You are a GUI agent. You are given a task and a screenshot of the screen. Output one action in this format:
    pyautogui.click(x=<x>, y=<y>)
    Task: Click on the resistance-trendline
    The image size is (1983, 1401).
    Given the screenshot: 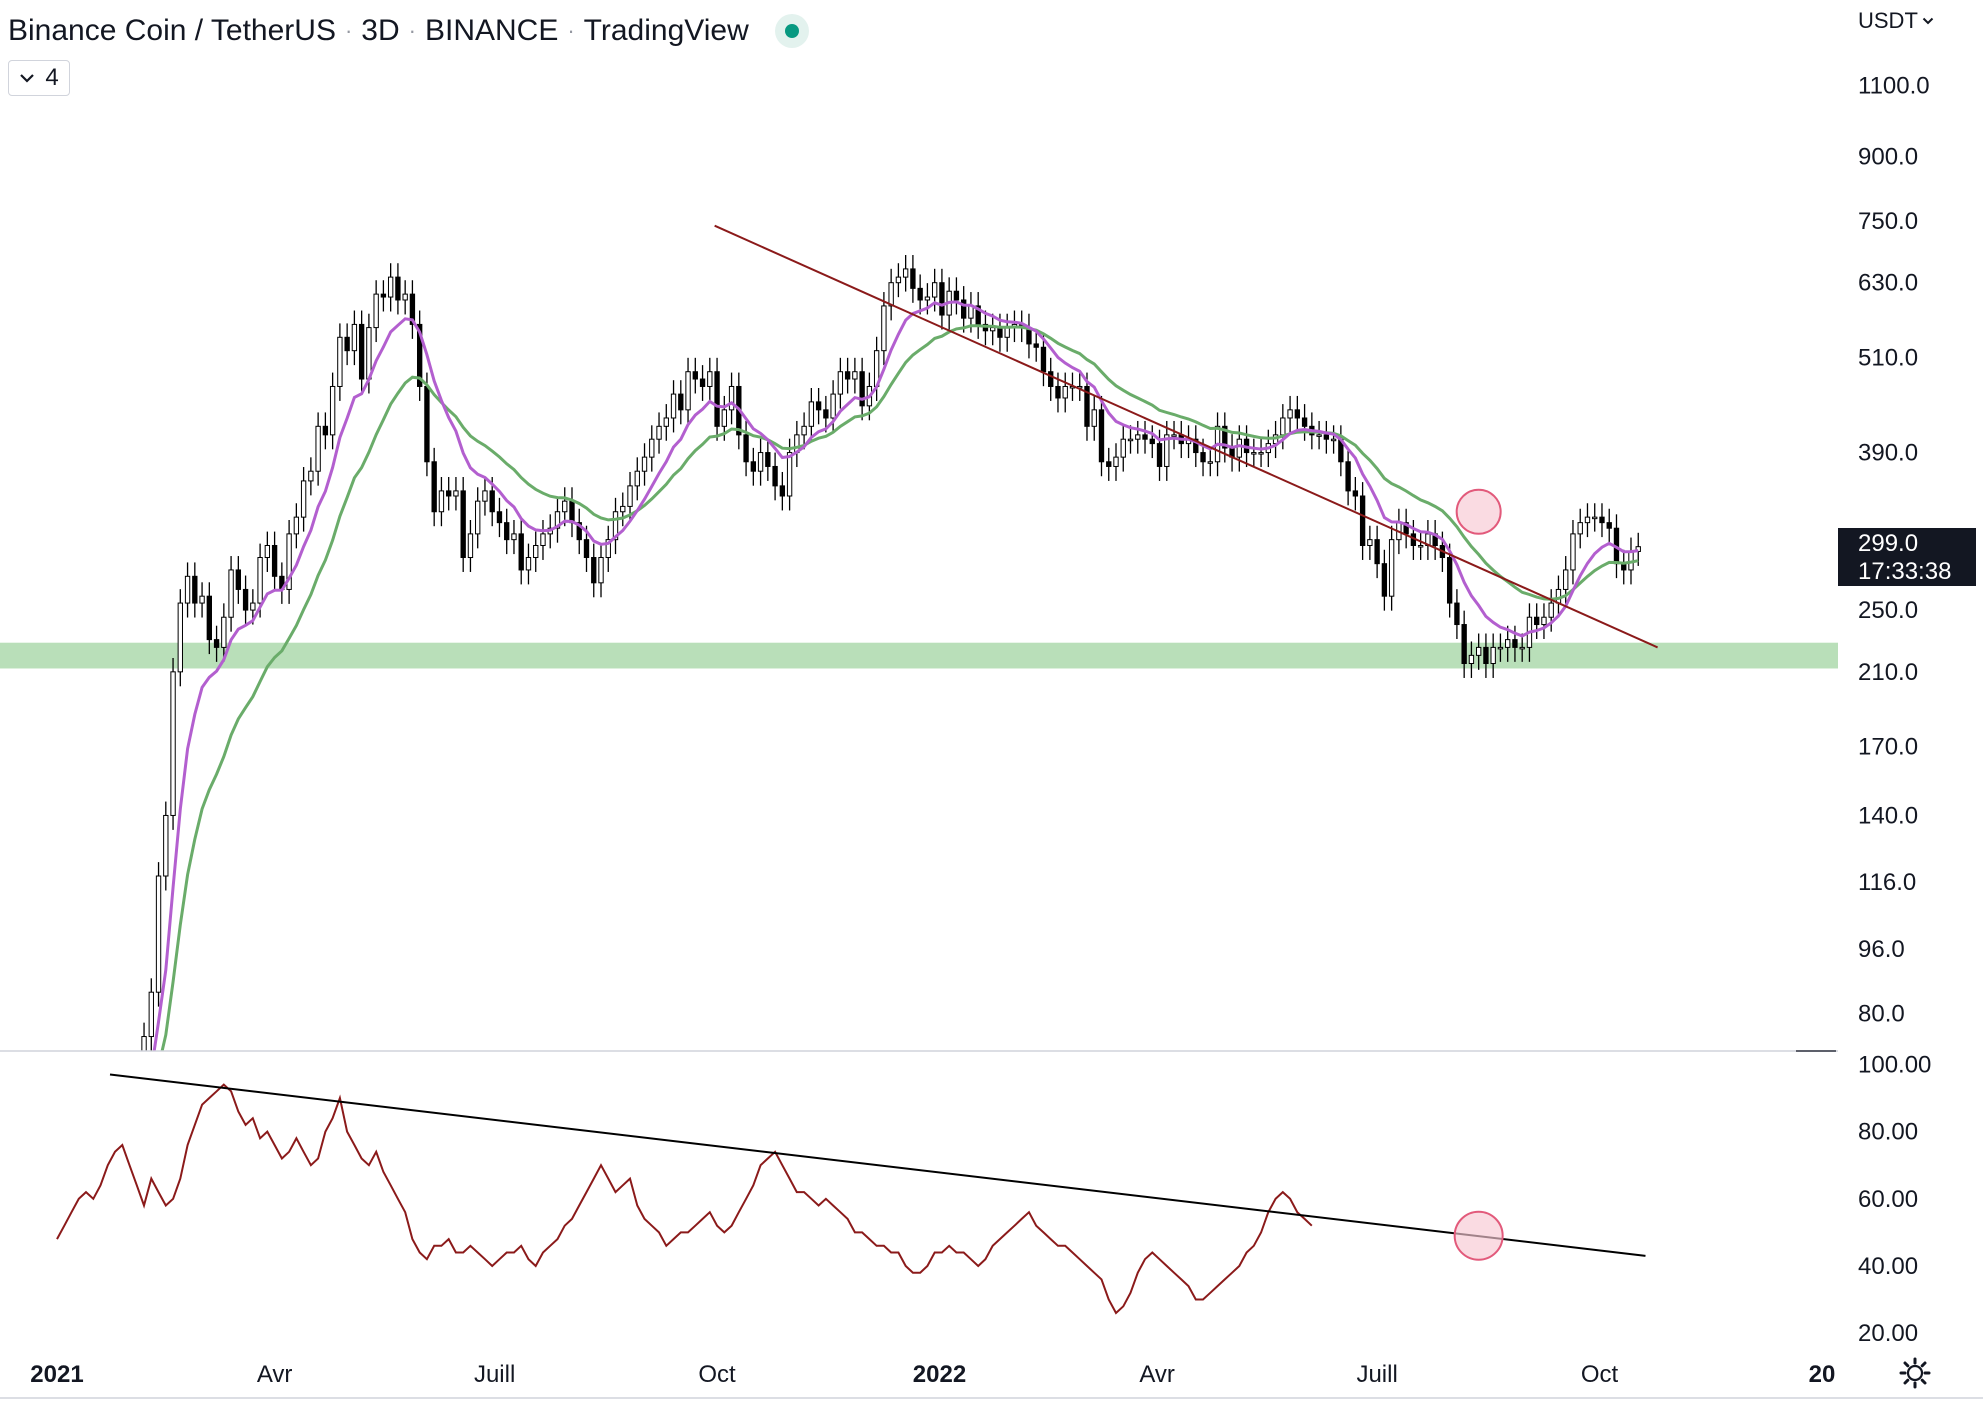 What is the action you would take?
    pyautogui.click(x=1186, y=436)
    